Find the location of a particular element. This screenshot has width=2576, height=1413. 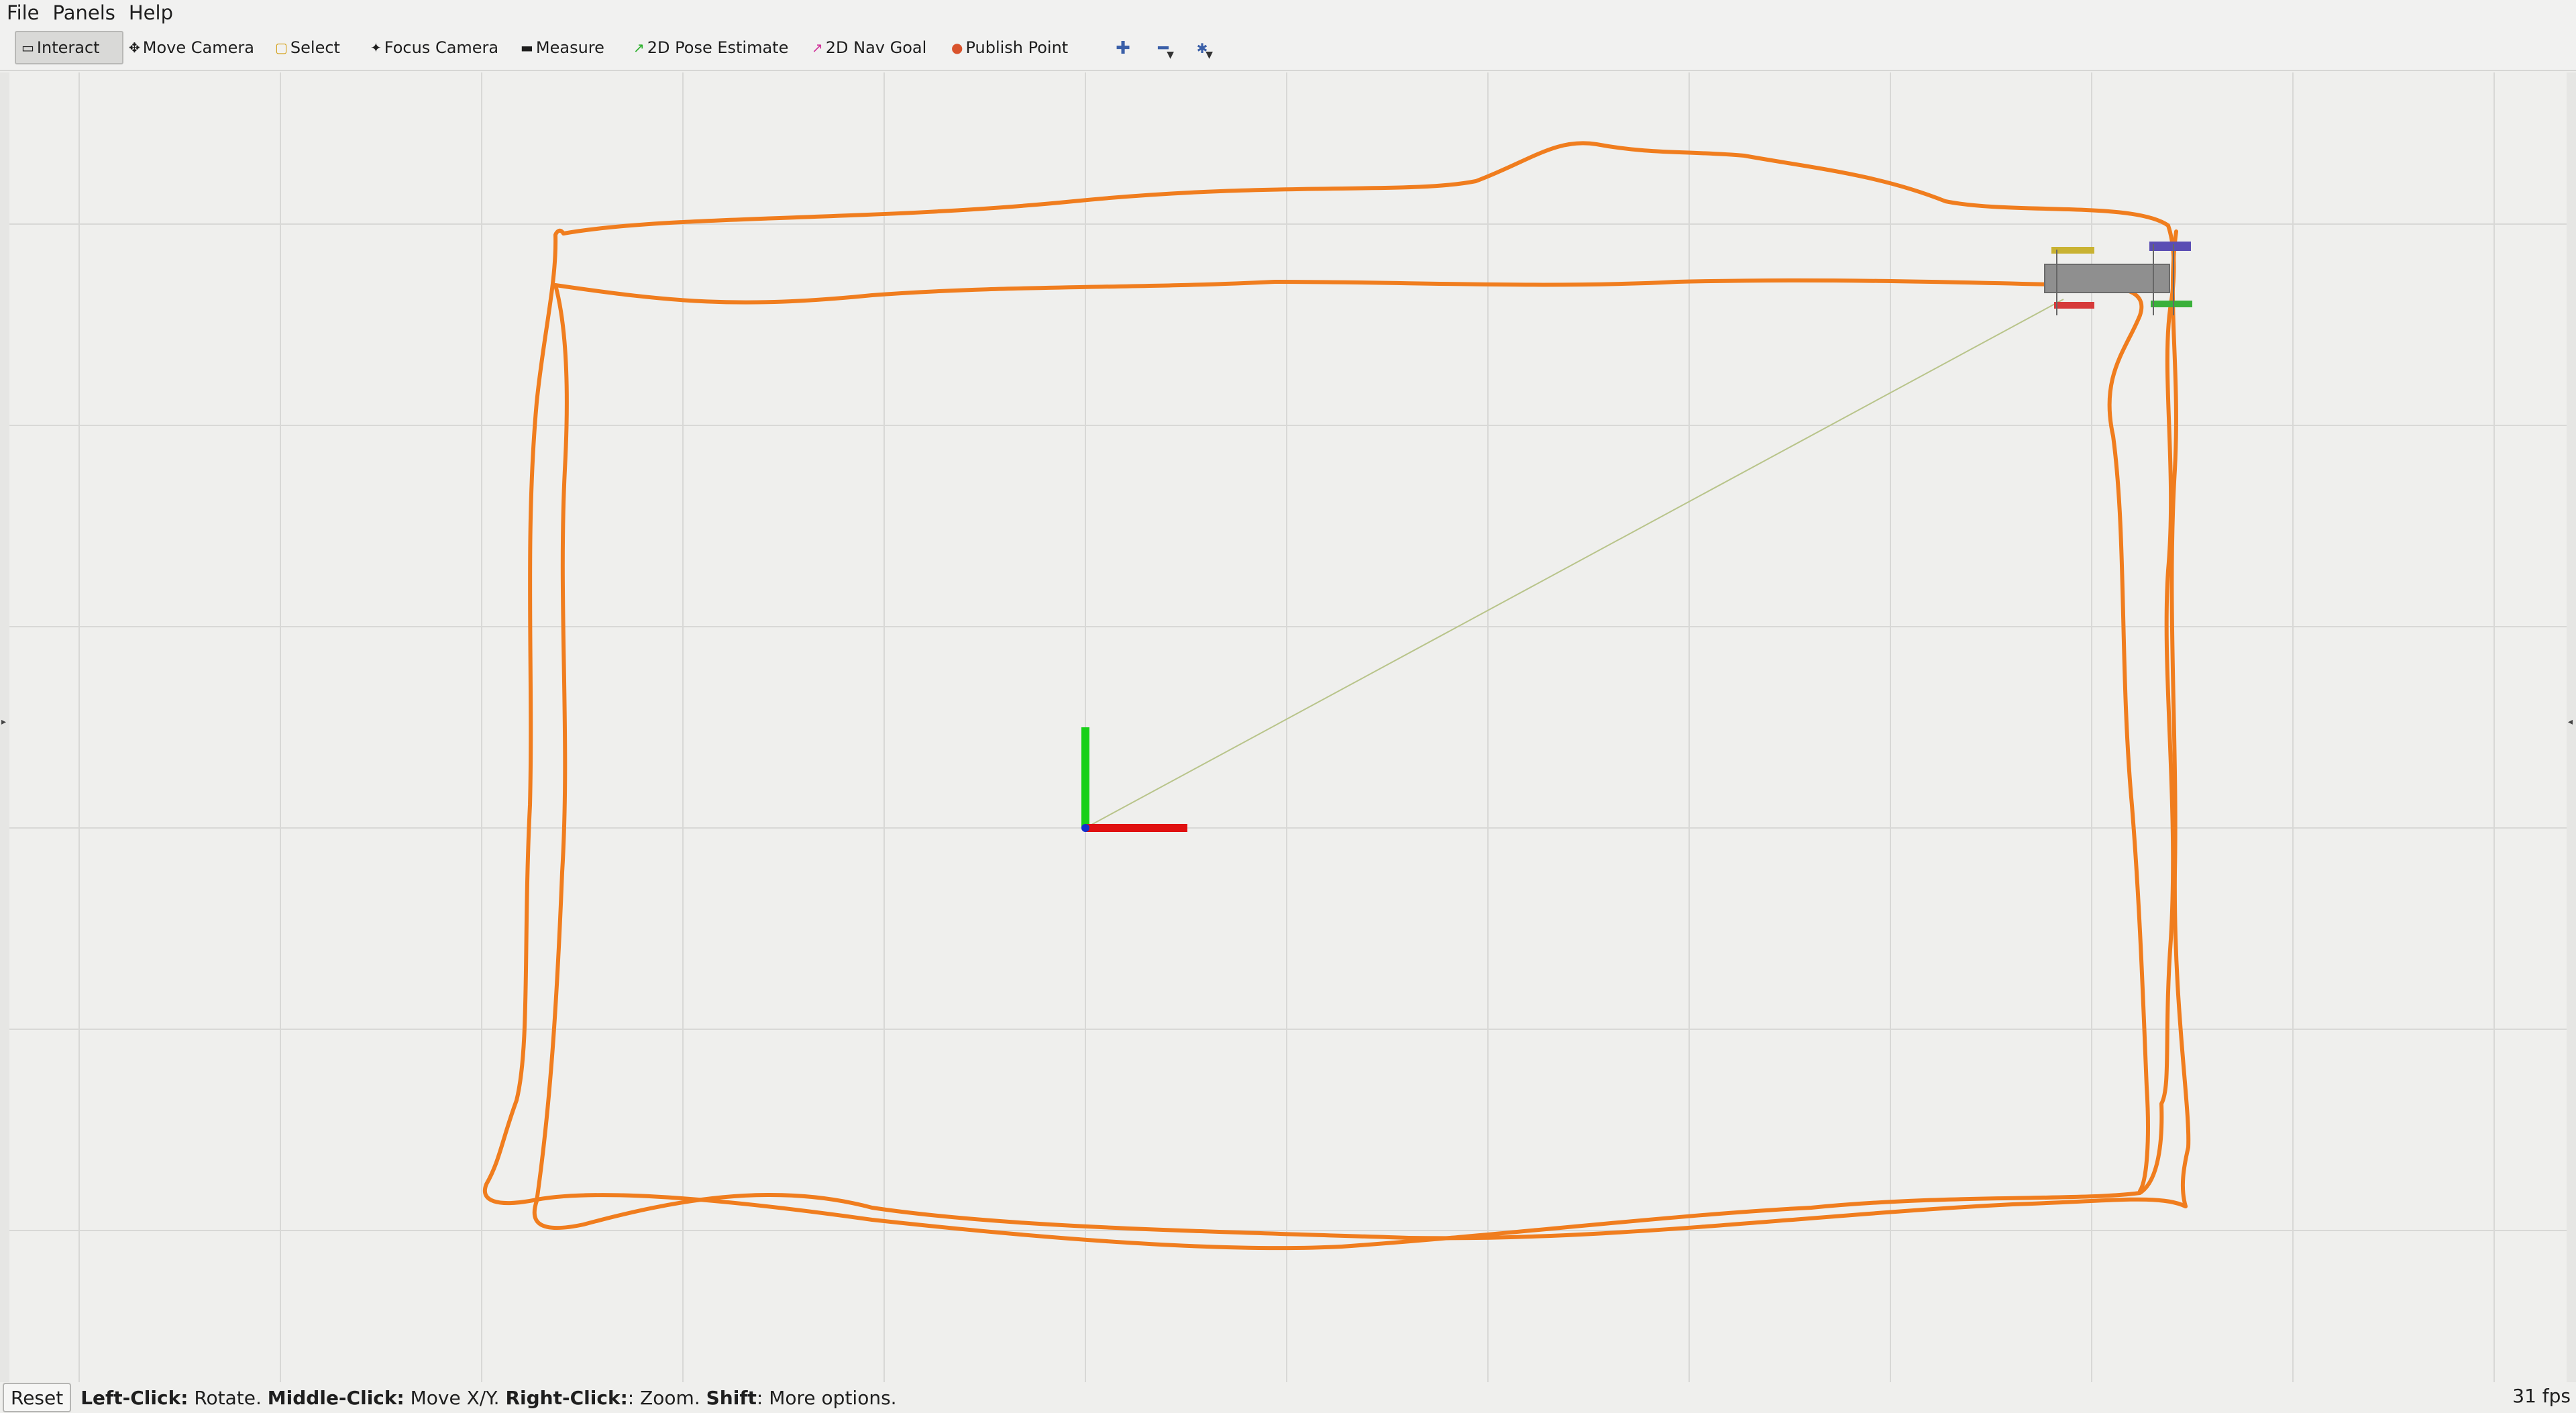

axis-z is located at coordinates (1085, 828).